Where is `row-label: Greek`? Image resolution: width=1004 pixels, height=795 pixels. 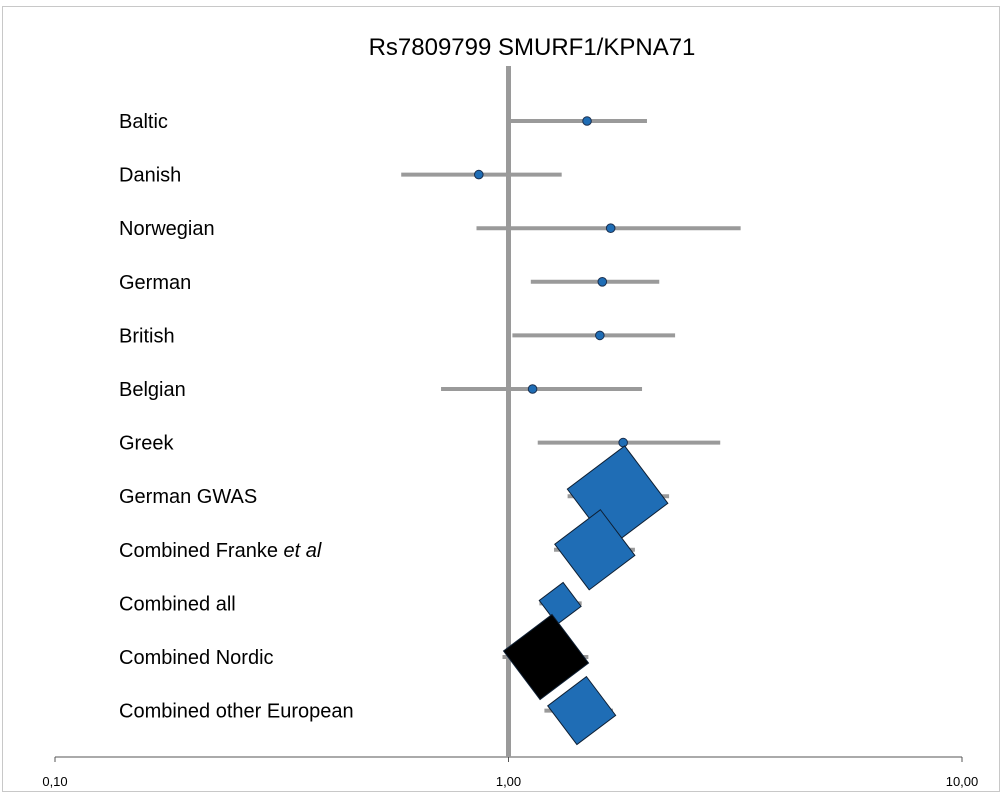
row-label: Greek is located at coordinates (146, 444).